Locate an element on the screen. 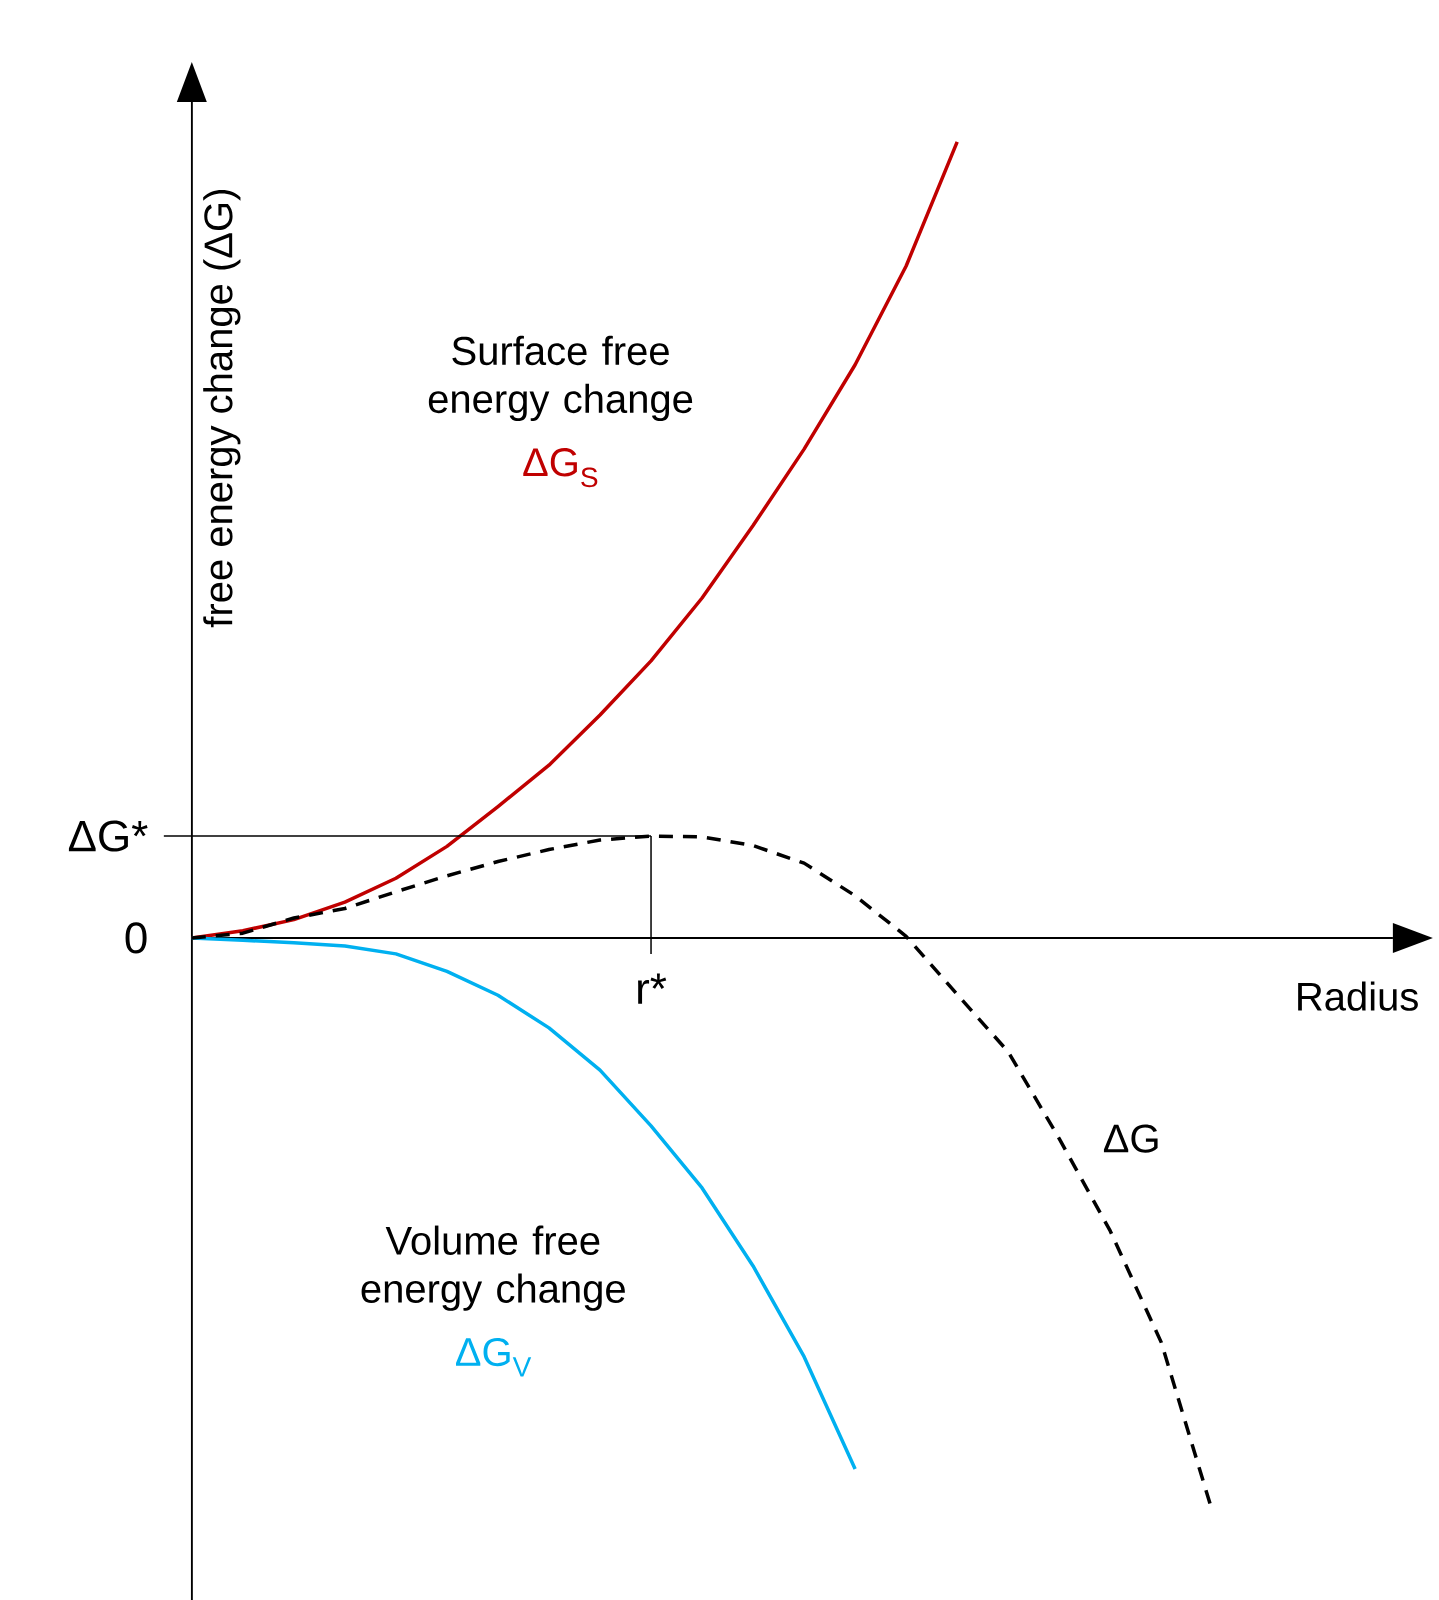 This screenshot has height=1600, width=1439. y-axis-title: free energy change (ΔG) is located at coordinates (222, 409).